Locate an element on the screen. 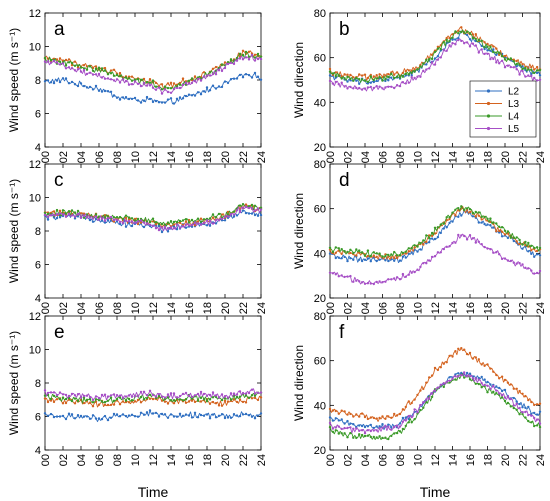 This screenshot has width=550, height=501. x-tick-label: 18 is located at coordinates (489, 460).